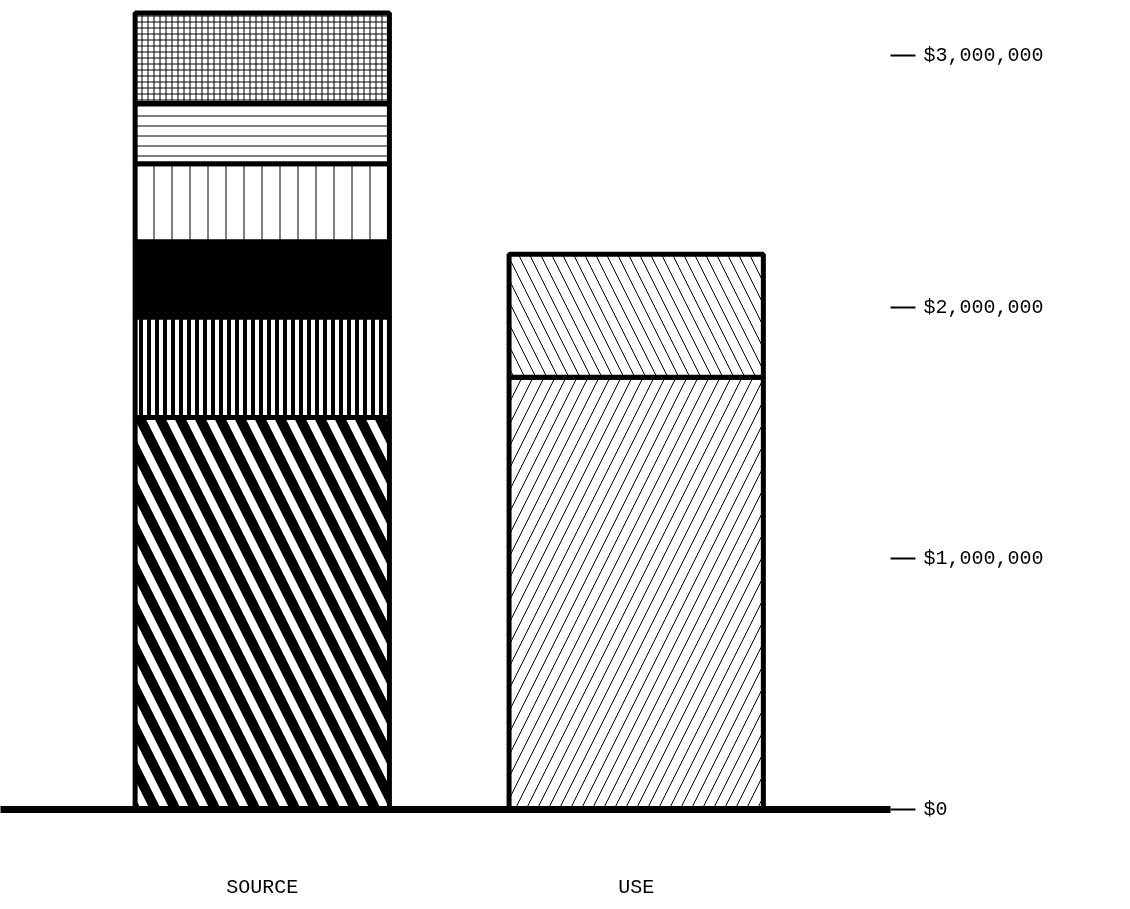  I want to click on y-tick-label: $1,000,000, so click(983, 558).